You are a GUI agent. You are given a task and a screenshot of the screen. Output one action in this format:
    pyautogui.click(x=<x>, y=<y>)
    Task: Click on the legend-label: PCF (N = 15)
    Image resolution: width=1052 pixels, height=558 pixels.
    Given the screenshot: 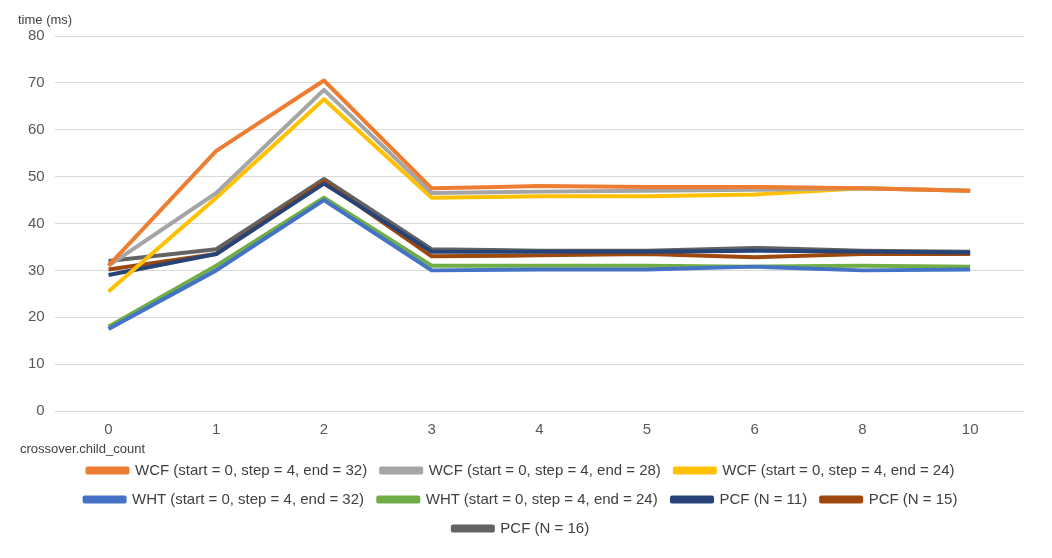 What is the action you would take?
    pyautogui.click(x=913, y=498)
    